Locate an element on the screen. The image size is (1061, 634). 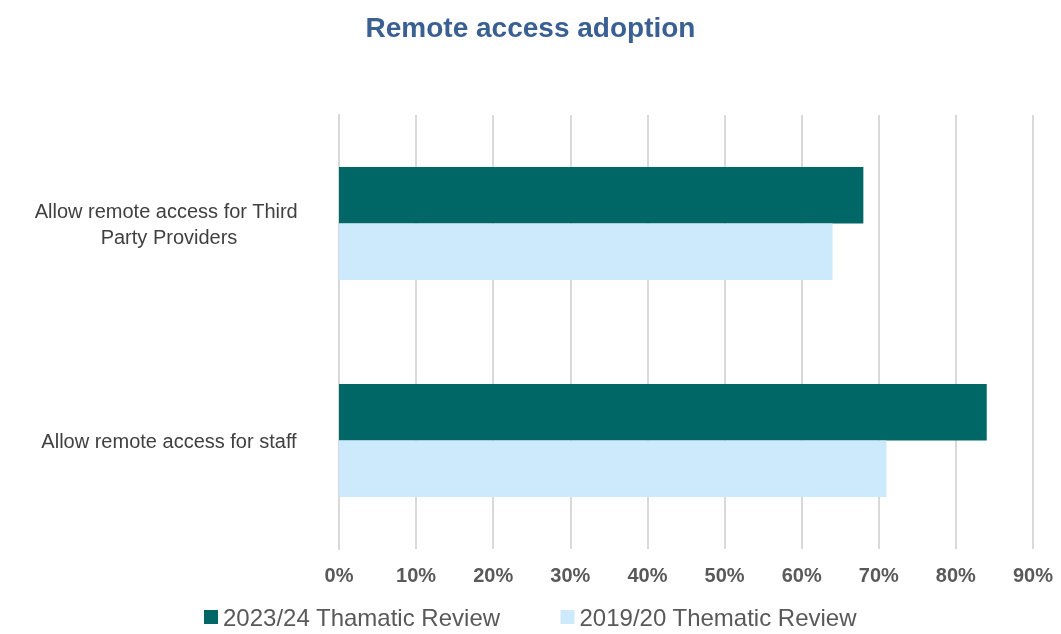
legend-label: 2023/24 Thamatic Review is located at coordinates (362, 617).